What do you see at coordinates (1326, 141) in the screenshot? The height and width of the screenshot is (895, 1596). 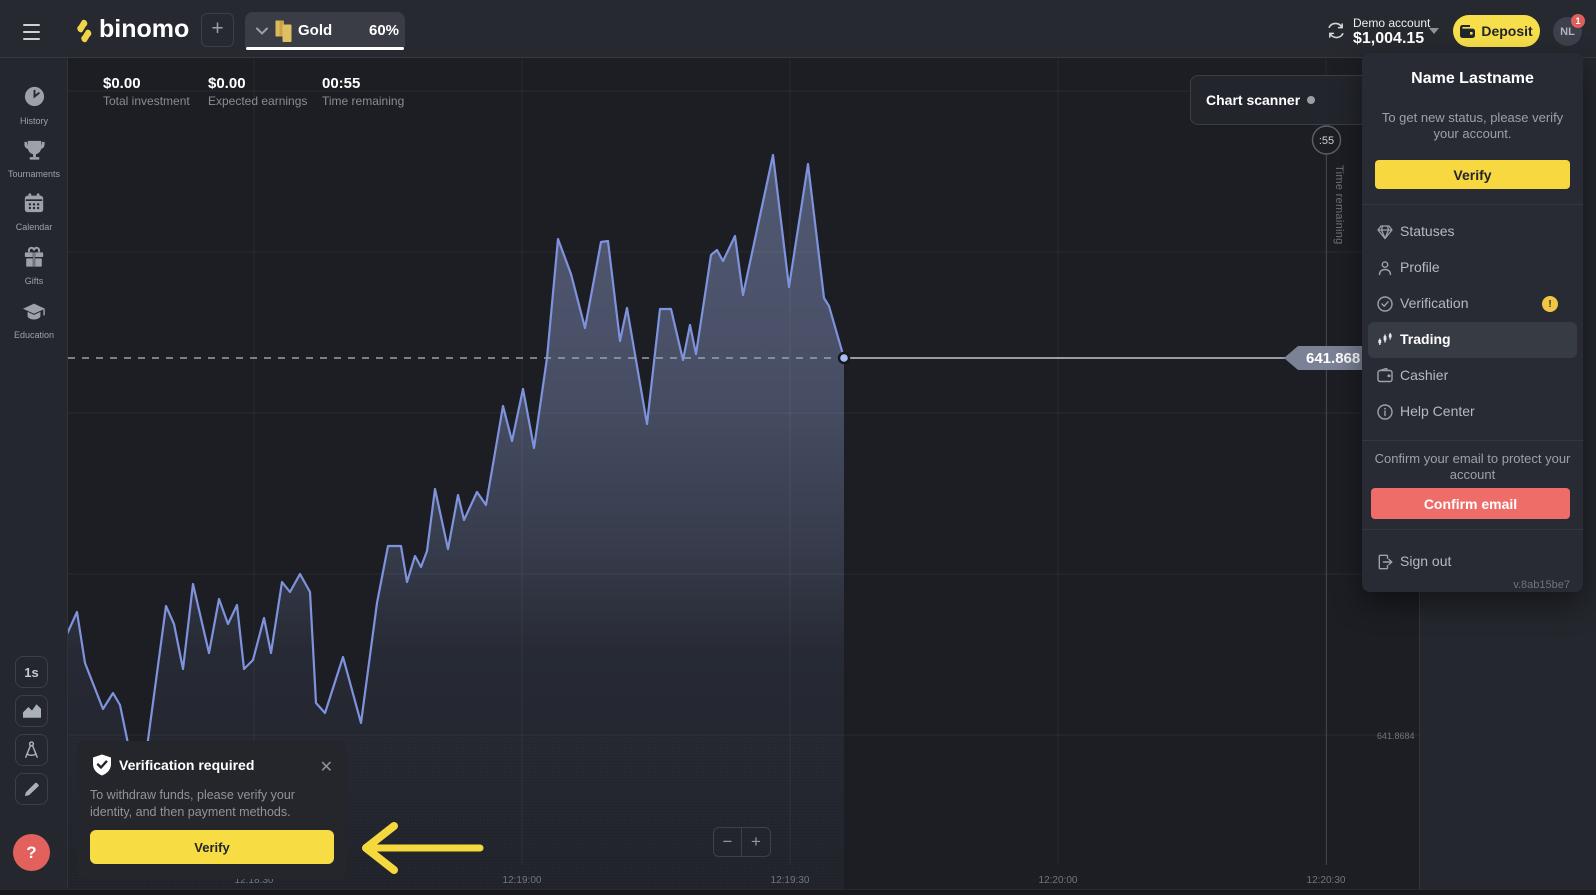 I see `svg-text: :55` at bounding box center [1326, 141].